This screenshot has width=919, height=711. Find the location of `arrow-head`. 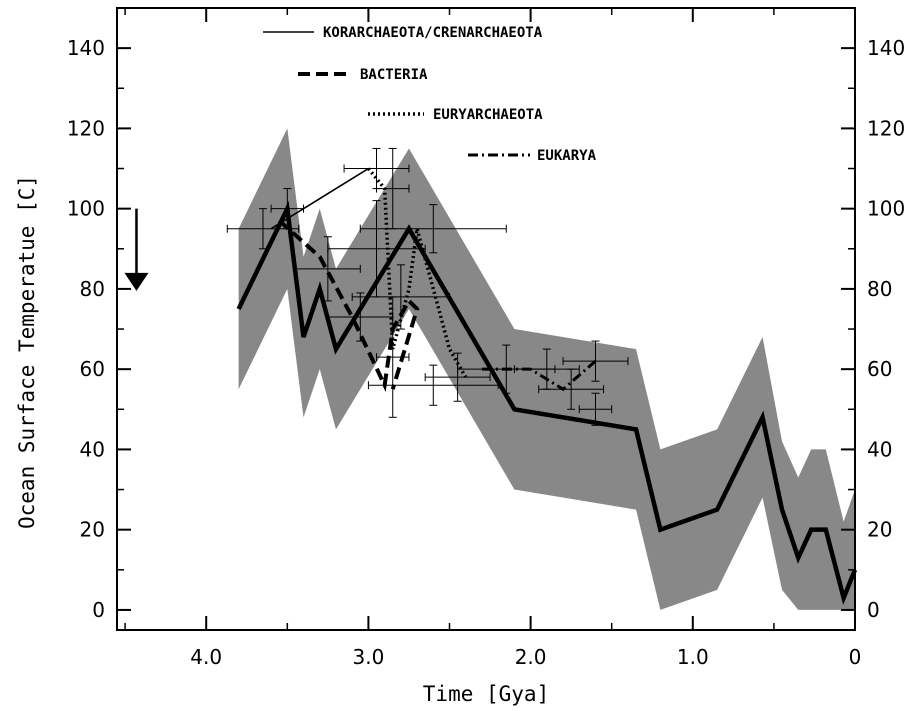

arrow-head is located at coordinates (136, 281).